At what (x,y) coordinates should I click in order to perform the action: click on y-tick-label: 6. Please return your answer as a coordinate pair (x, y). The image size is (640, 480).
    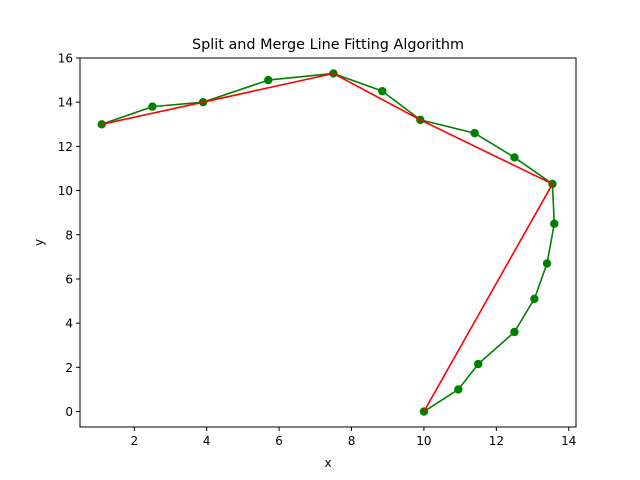
    Looking at the image, I should click on (69, 279).